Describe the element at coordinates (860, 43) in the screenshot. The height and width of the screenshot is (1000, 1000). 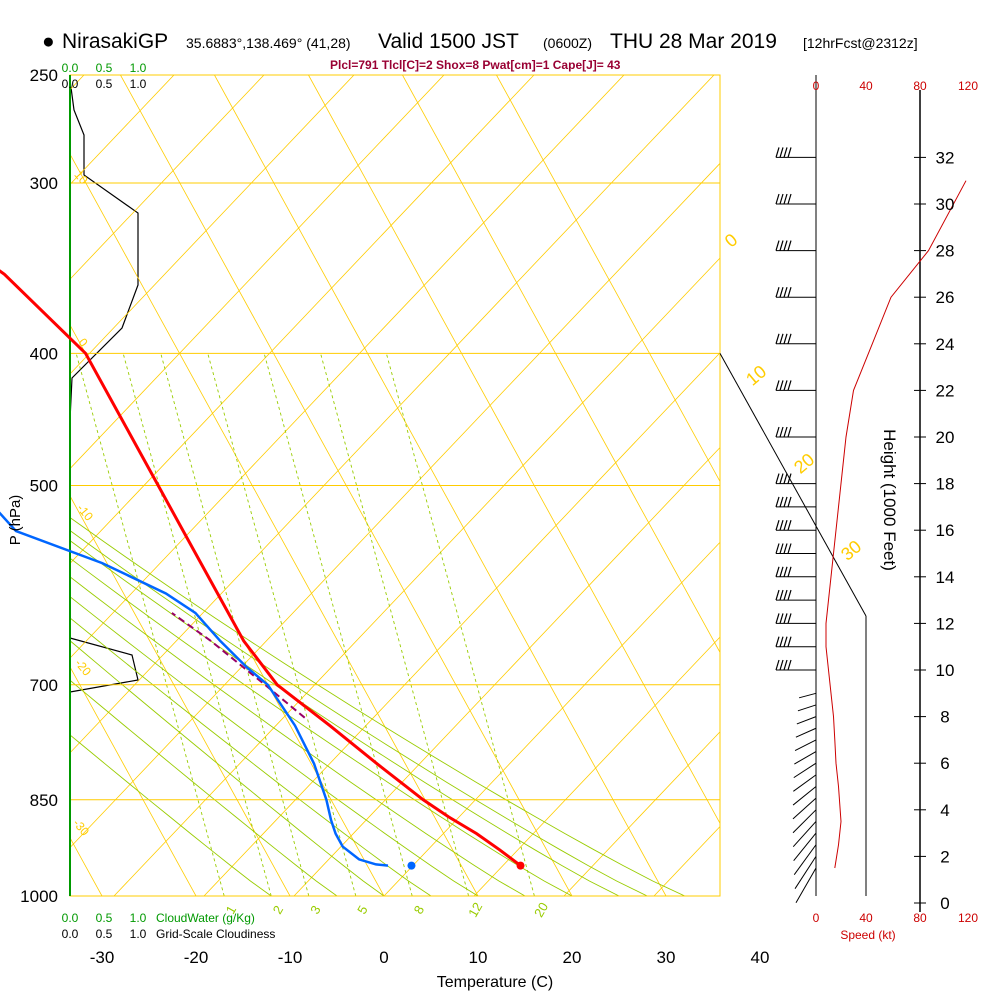
I see `forecast-info: [12hrFcst@2312z]` at that location.